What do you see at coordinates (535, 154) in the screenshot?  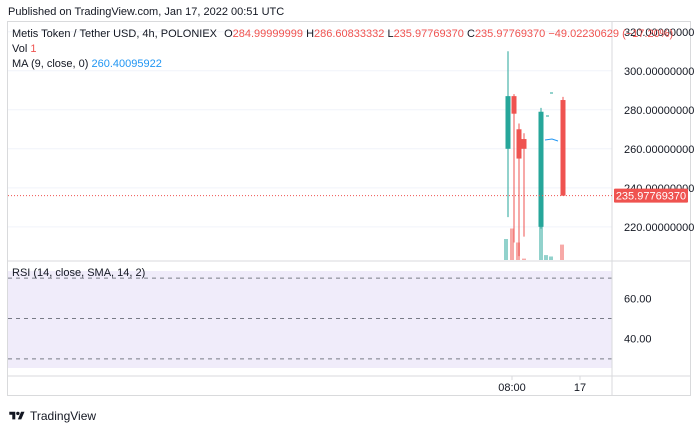 I see `candles` at bounding box center [535, 154].